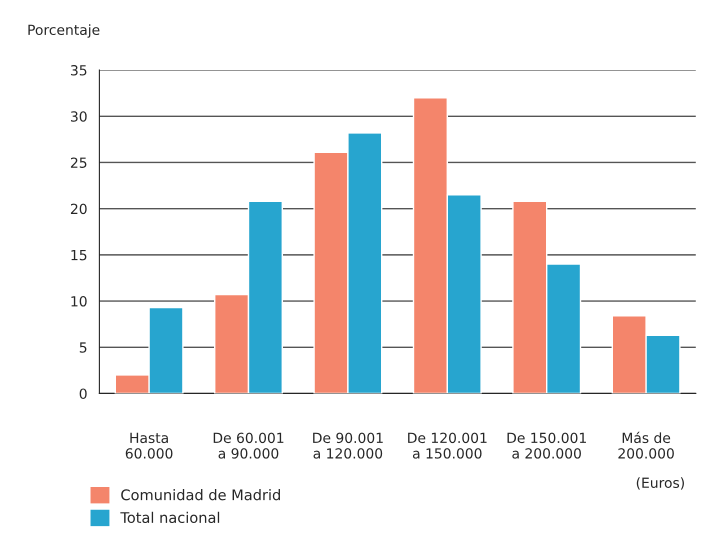 The height and width of the screenshot is (539, 710). I want to click on y-tick-label: 25, so click(78, 162).